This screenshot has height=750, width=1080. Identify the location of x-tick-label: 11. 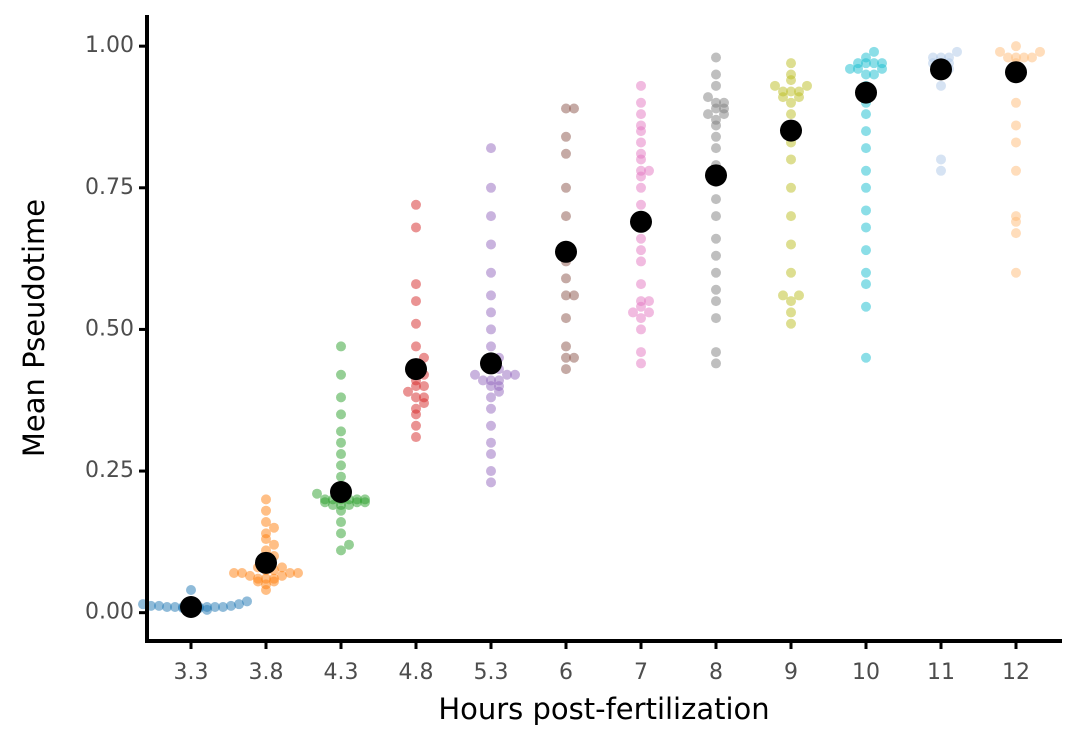
(941, 672).